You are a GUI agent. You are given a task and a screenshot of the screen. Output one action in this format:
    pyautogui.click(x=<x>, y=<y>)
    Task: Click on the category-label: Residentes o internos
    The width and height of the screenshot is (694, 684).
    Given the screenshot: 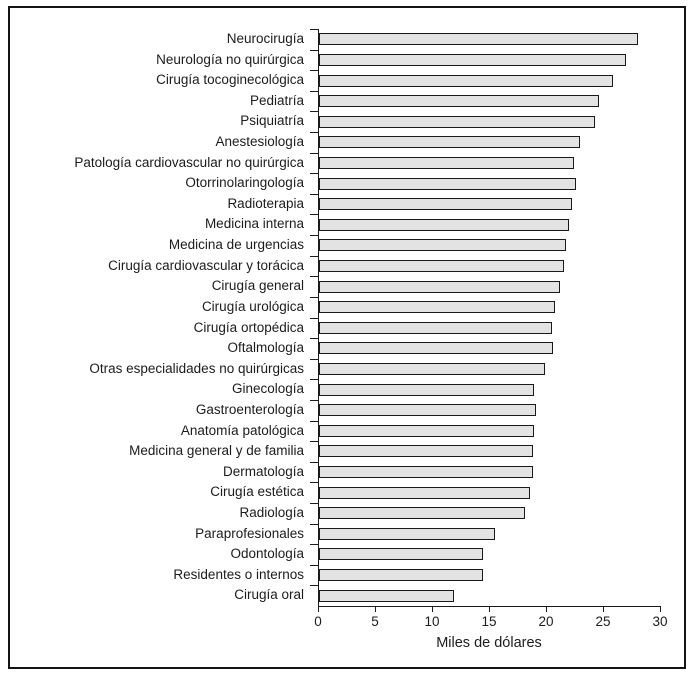 What is the action you would take?
    pyautogui.click(x=238, y=574)
    